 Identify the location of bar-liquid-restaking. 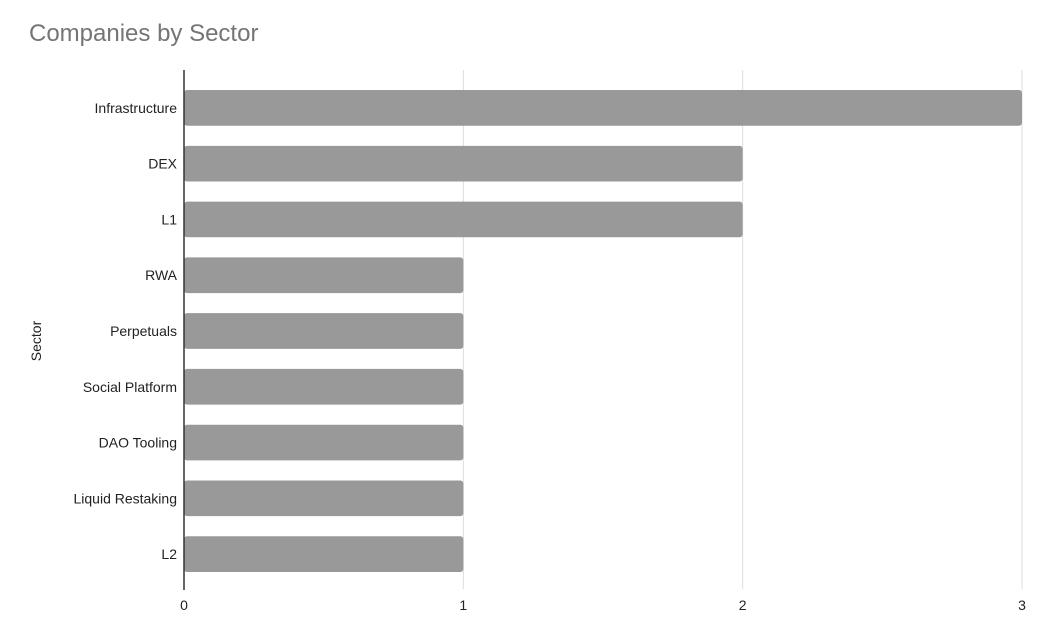
(324, 498).